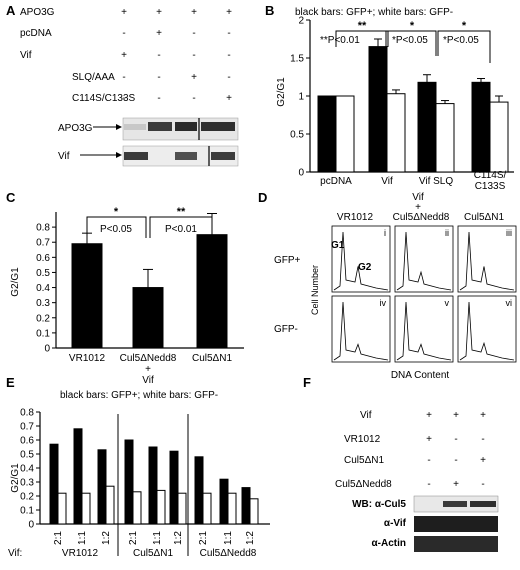  Describe the element at coordinates (27, 455) in the screenshot. I see `e-ytick-label: 0.5` at that location.